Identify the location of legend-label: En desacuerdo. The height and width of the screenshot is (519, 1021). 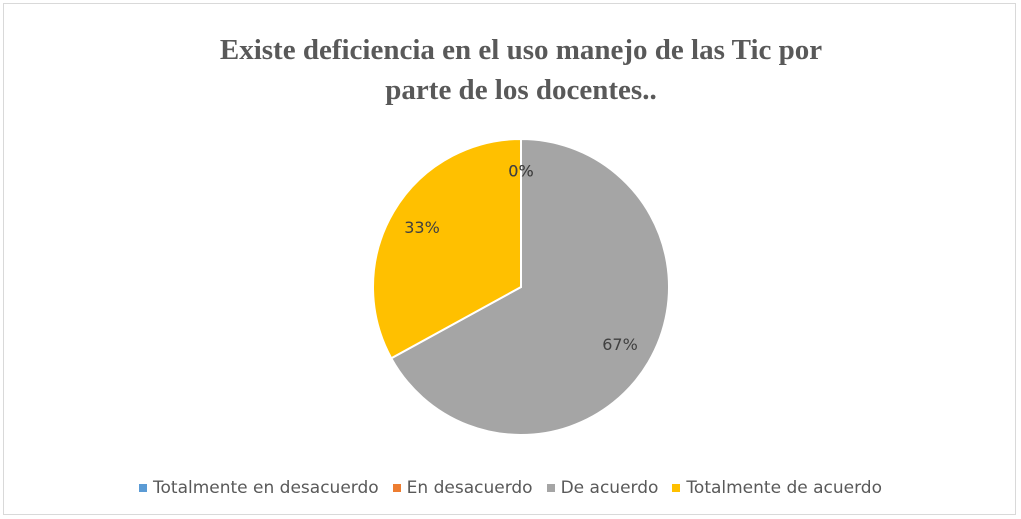
(469, 488).